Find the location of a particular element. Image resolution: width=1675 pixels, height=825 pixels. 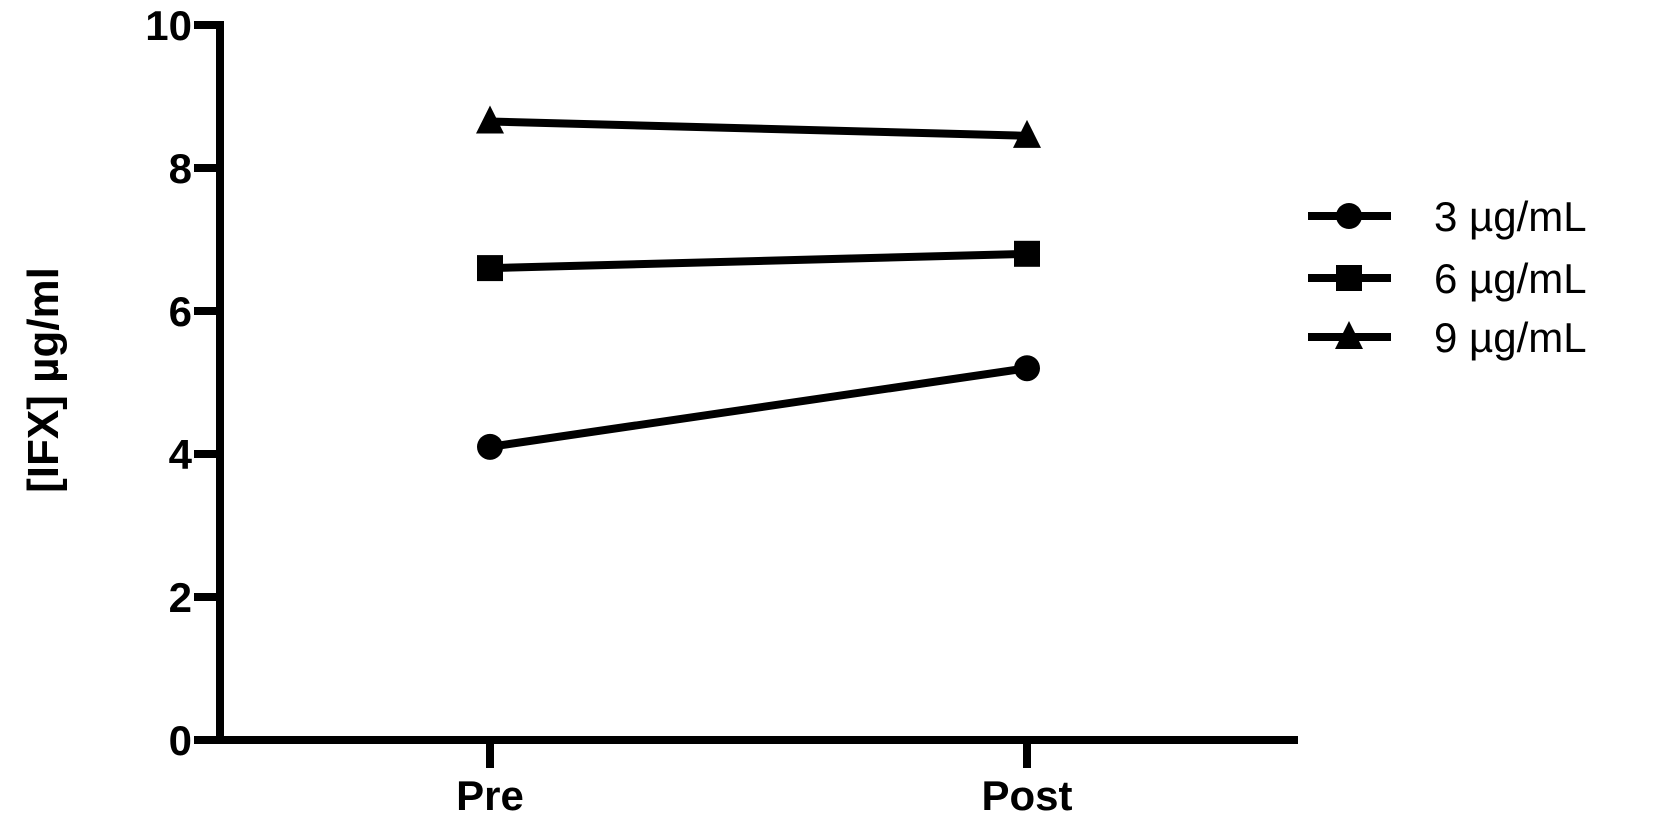

series-square is located at coordinates (758, 261).